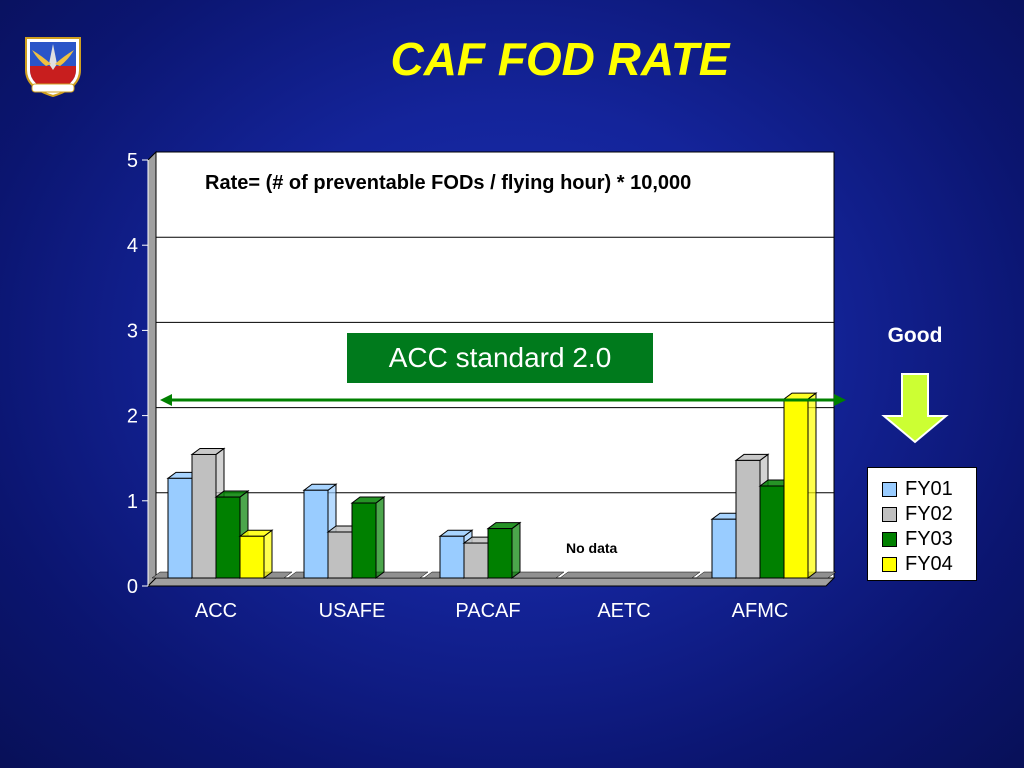 This screenshot has width=1024, height=768. Describe the element at coordinates (491, 582) in the screenshot. I see `plot-floor` at that location.